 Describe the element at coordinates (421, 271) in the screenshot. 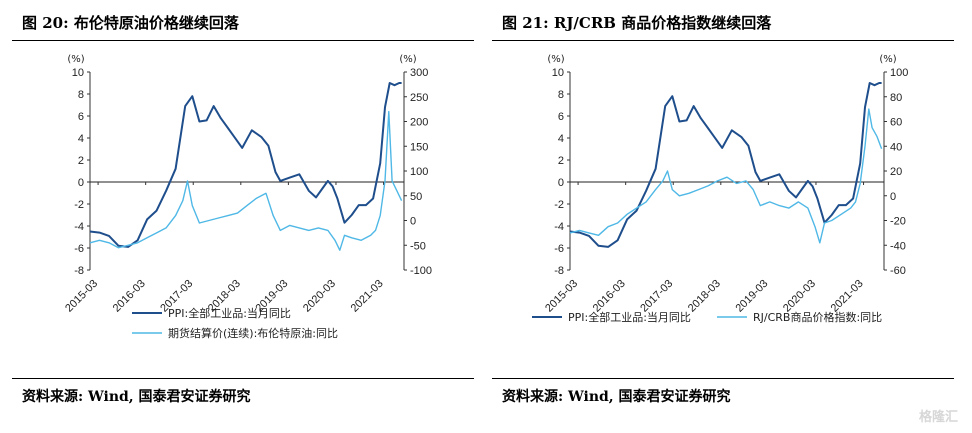

I see `right-tick-label: -100` at that location.